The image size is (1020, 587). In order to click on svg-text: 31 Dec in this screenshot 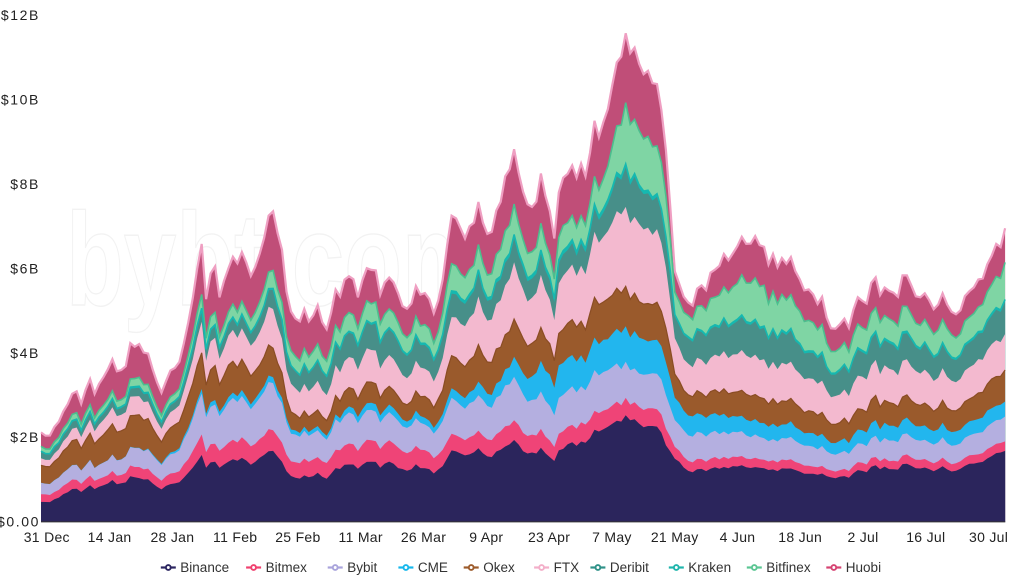, I will do `click(47, 537)`.